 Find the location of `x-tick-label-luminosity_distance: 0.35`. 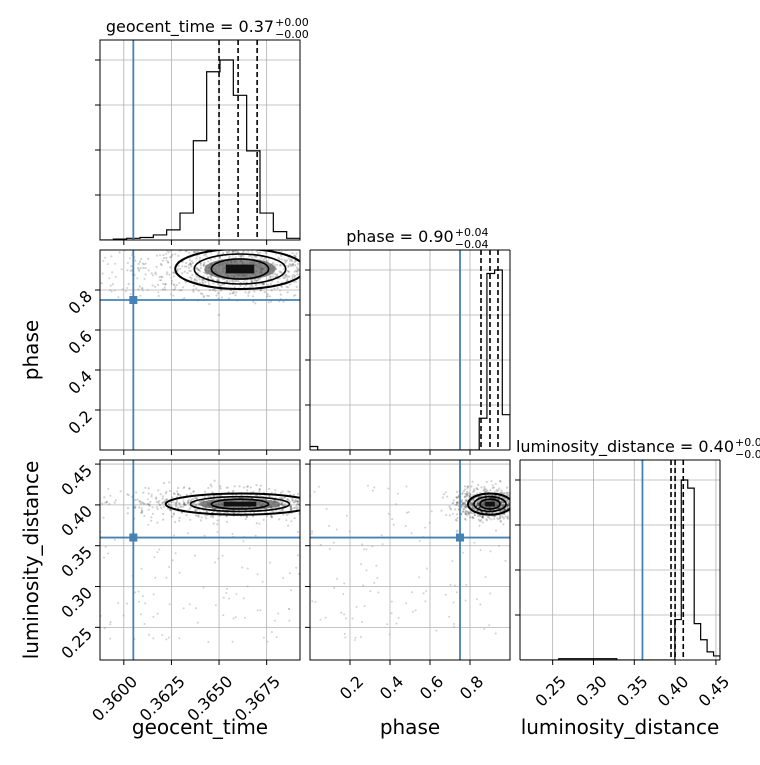

x-tick-label-luminosity_distance: 0.35 is located at coordinates (632, 691).